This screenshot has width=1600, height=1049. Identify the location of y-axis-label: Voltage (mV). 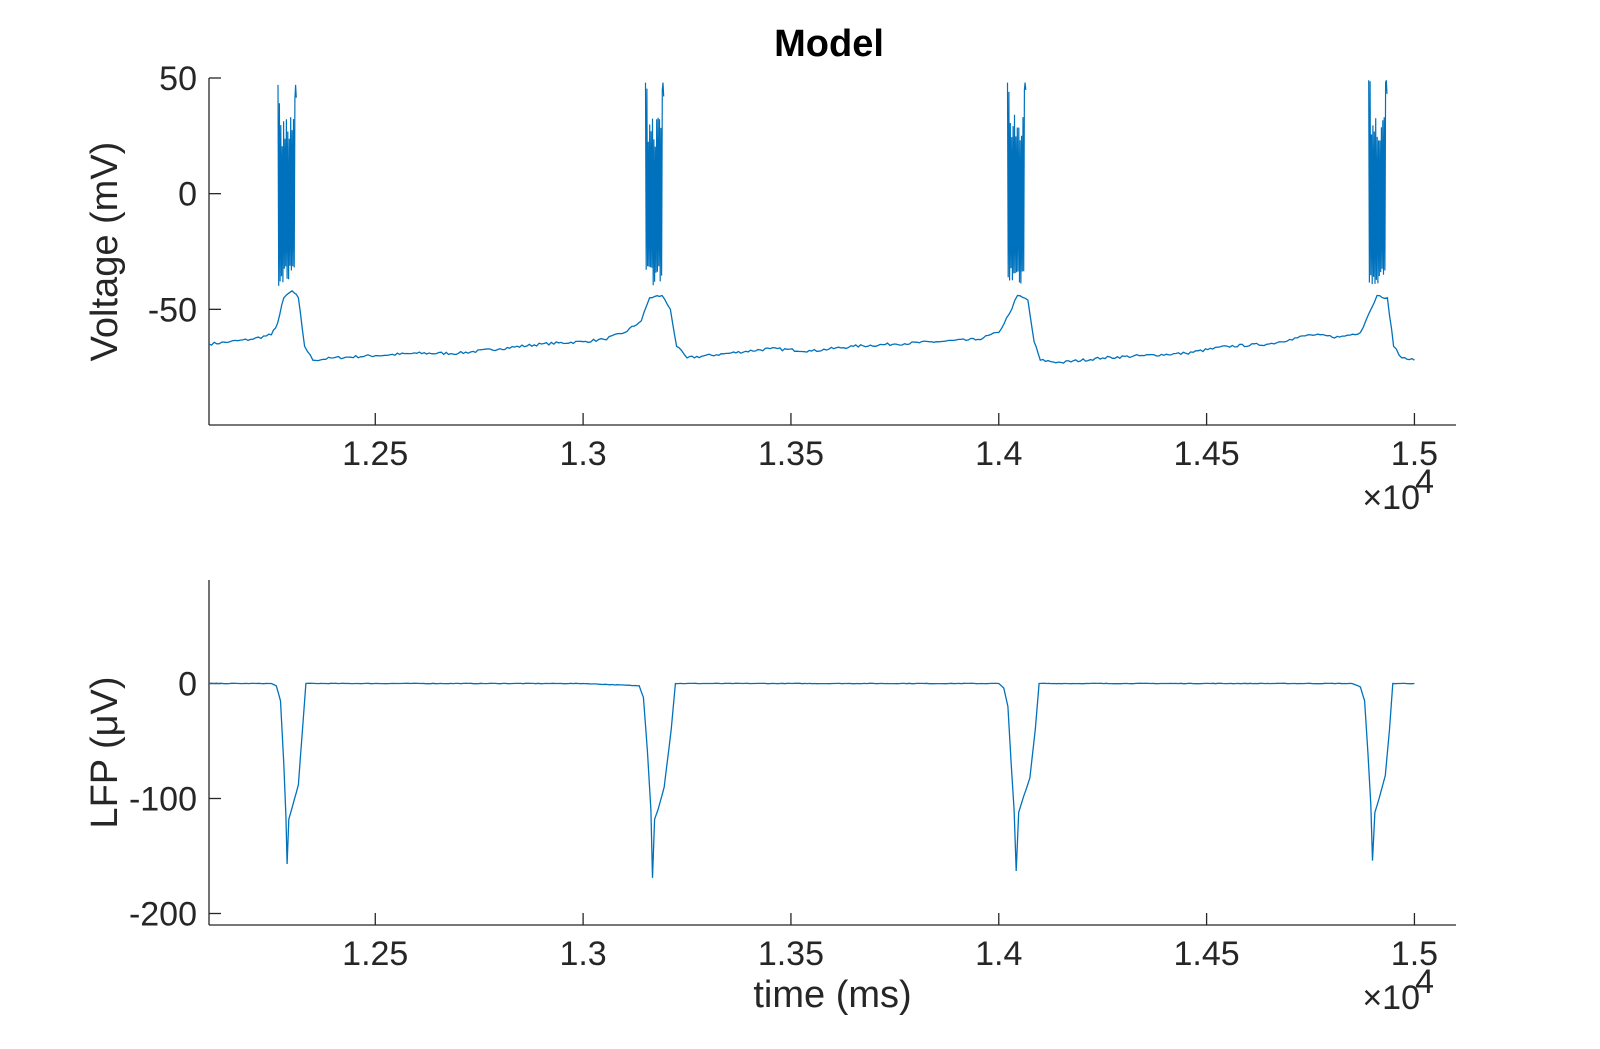
(105, 252).